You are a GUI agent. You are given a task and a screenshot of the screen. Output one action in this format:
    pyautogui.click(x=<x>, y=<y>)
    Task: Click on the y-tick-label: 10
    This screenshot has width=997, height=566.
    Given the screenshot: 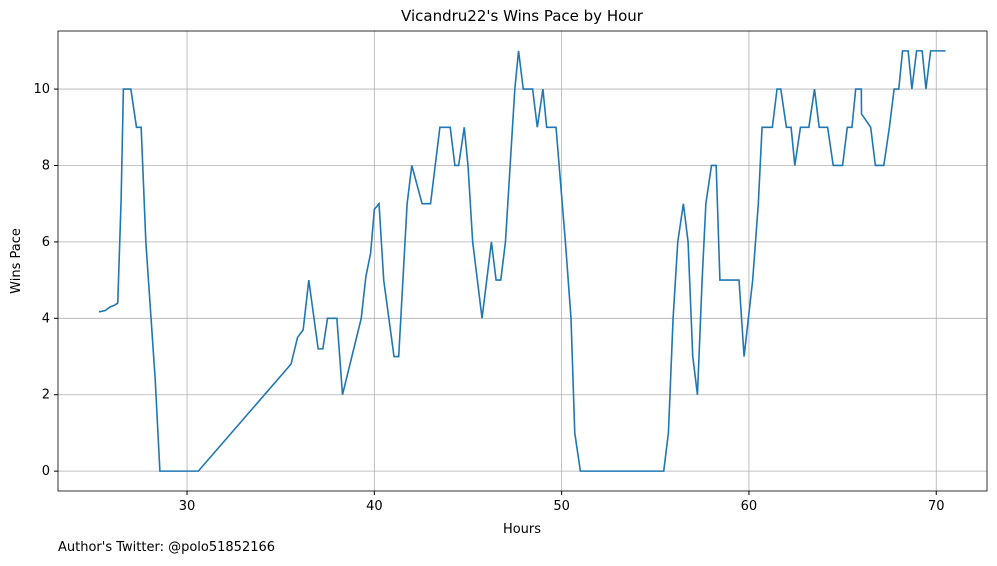 What is the action you would take?
    pyautogui.click(x=41, y=89)
    